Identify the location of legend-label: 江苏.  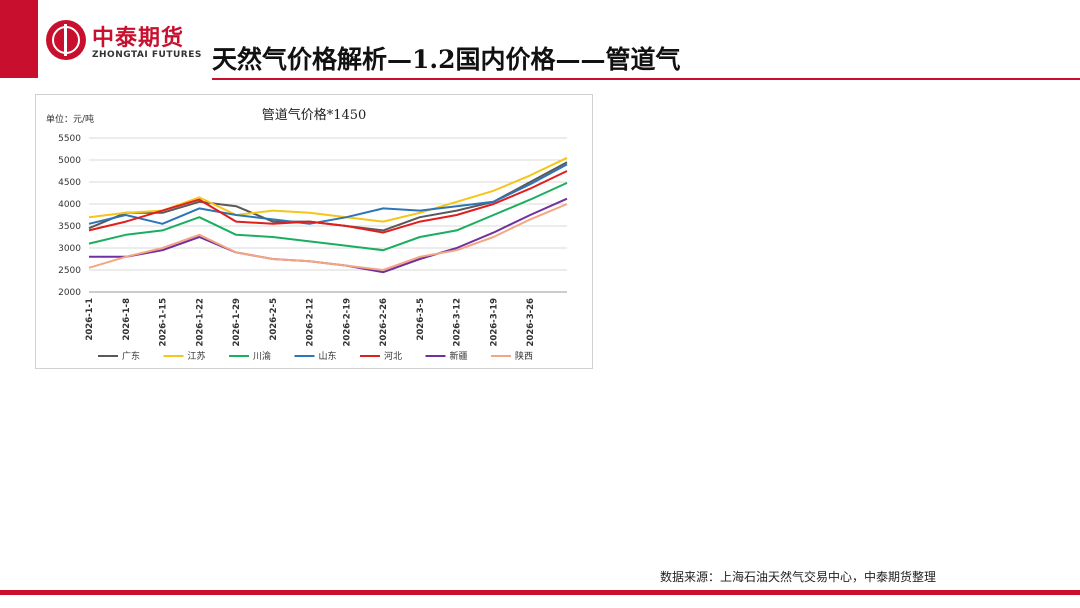
(197, 356).